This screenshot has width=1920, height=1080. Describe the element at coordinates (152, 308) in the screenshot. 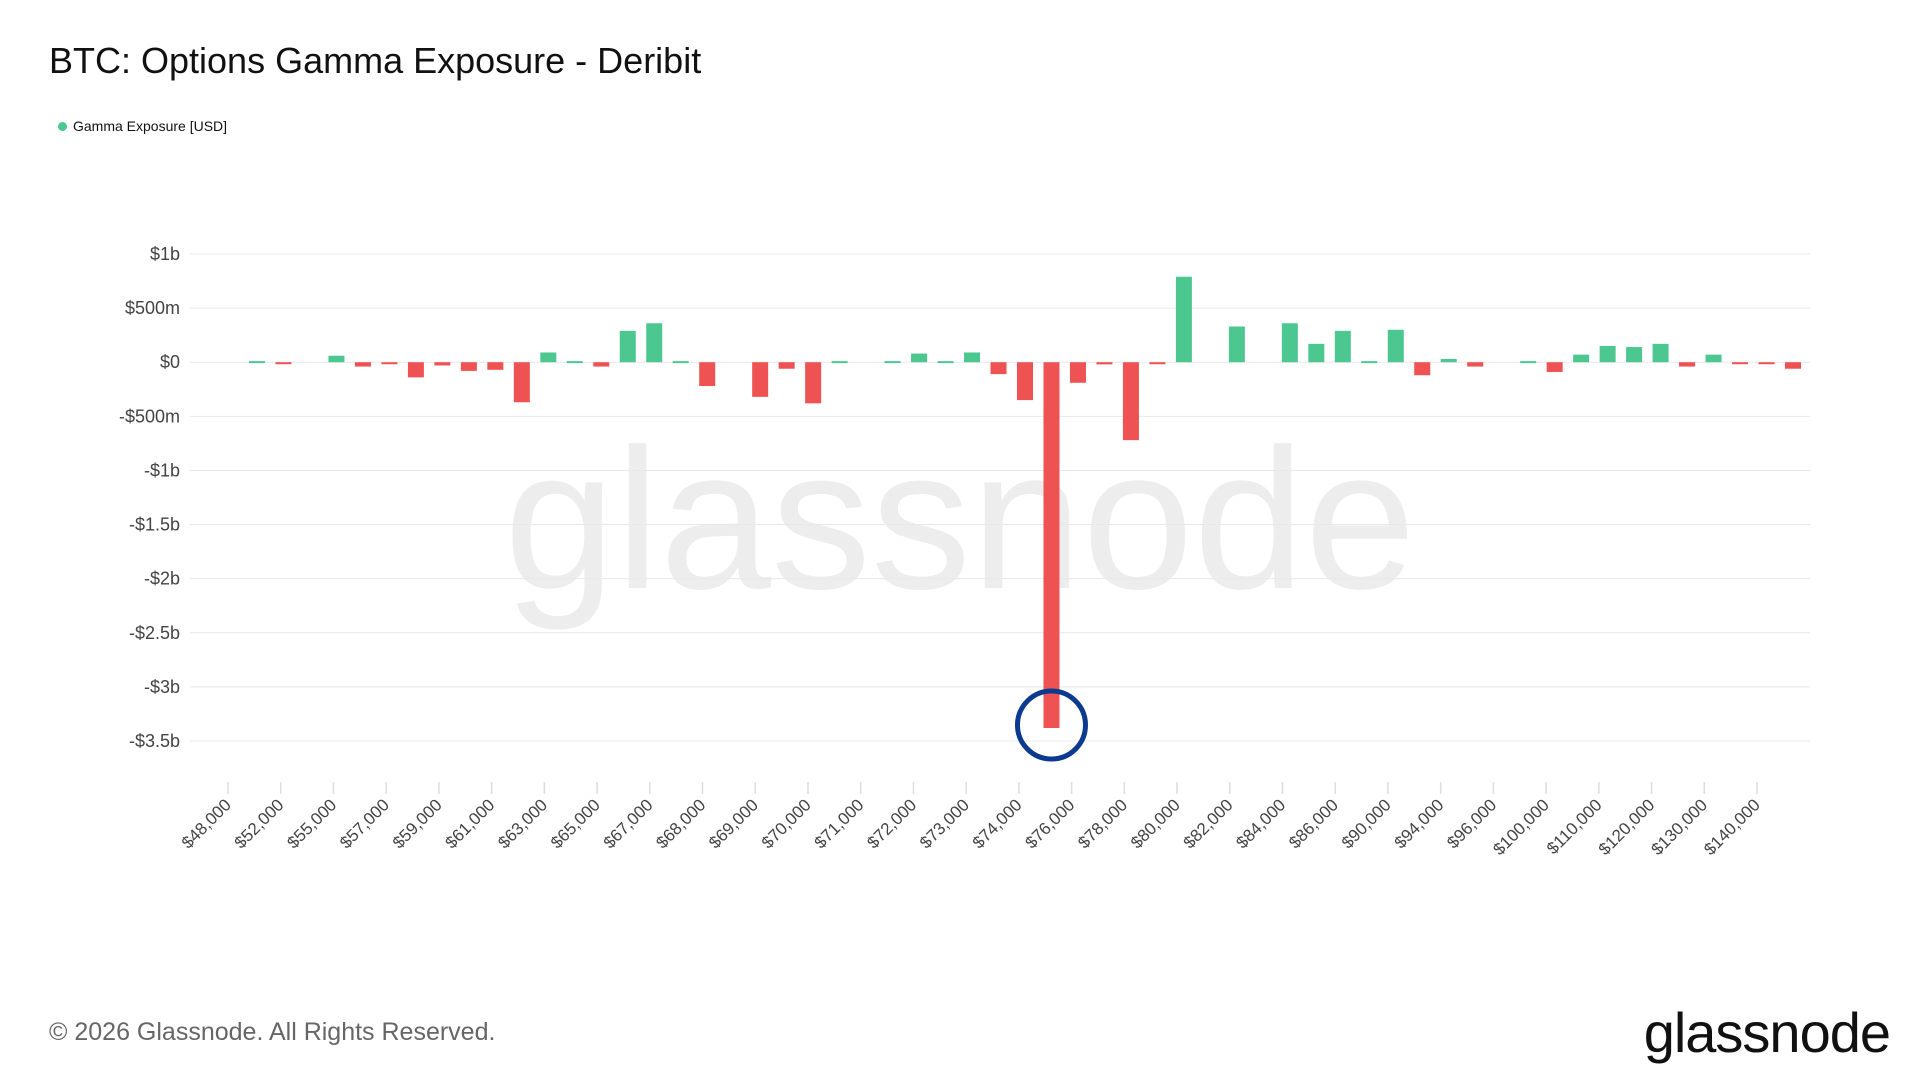

I see `y-tick-label: $500m` at that location.